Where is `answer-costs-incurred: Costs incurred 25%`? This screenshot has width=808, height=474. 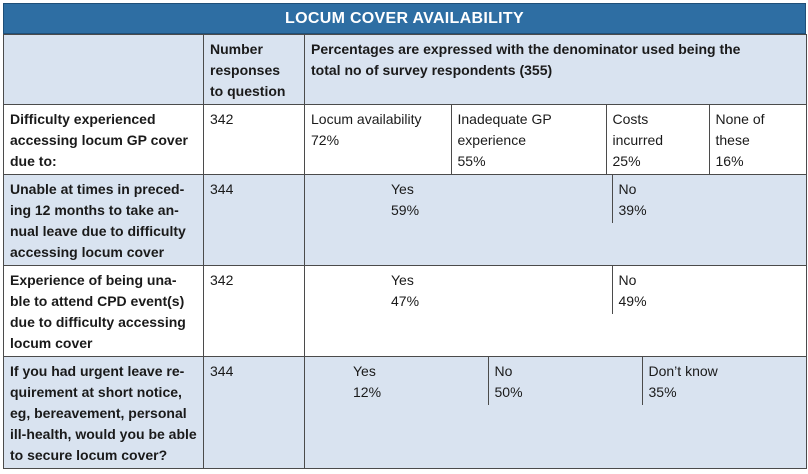
answer-costs-incurred: Costs incurred 25% is located at coordinates (657, 139).